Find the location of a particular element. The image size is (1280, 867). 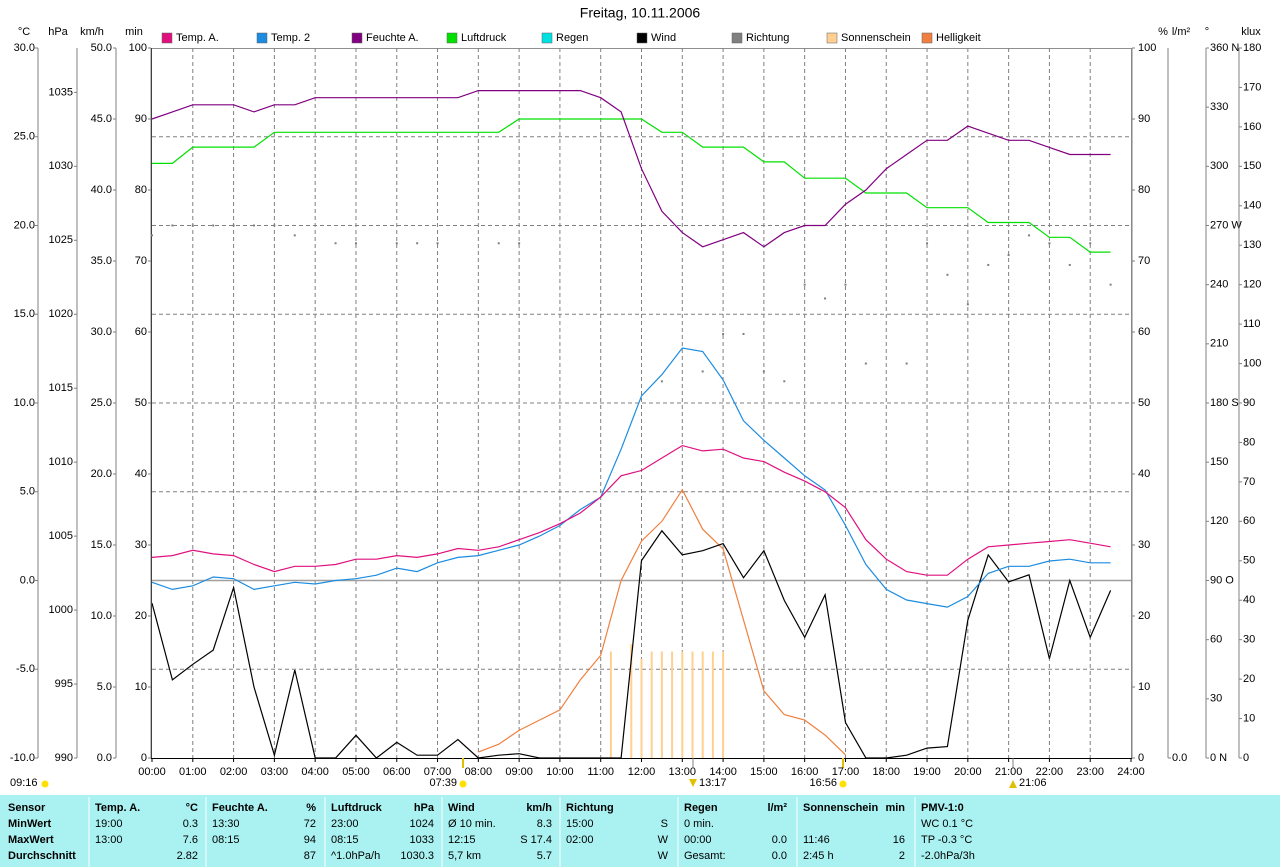

table-header: Luftdruck is located at coordinates (357, 808).